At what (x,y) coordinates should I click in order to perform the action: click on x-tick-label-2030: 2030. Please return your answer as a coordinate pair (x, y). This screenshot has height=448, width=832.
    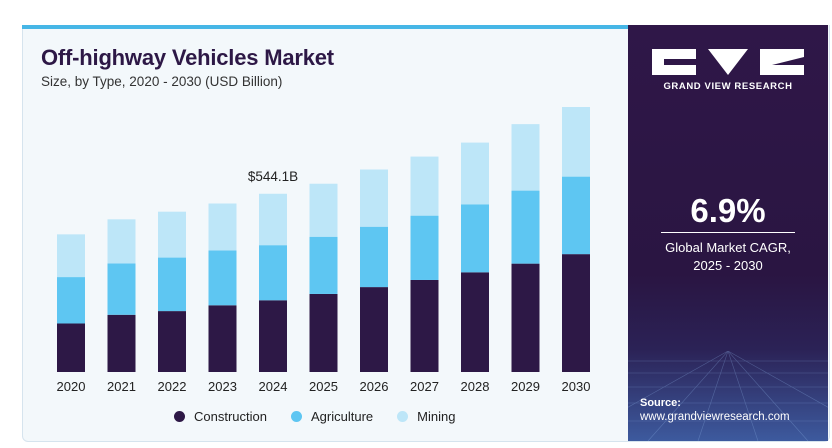
    Looking at the image, I should click on (576, 386).